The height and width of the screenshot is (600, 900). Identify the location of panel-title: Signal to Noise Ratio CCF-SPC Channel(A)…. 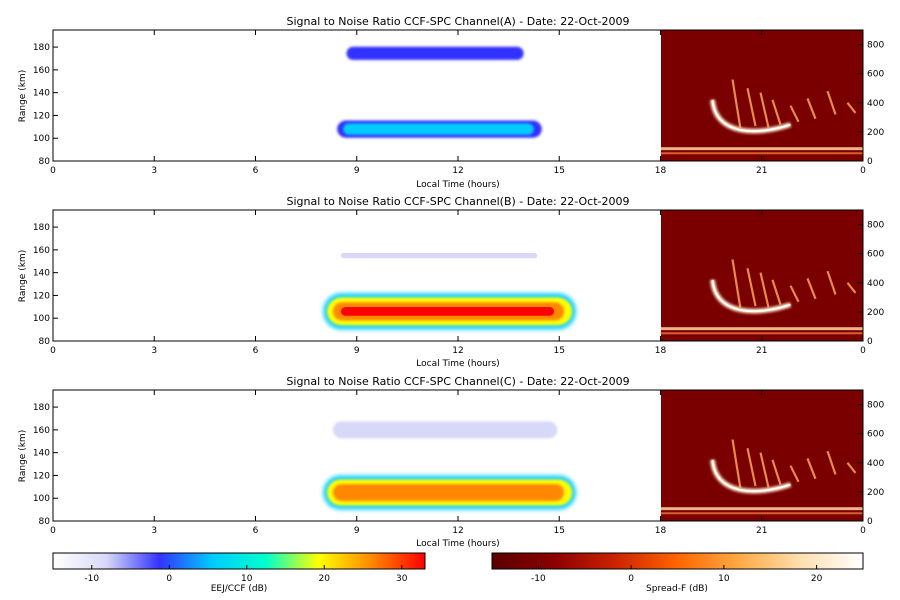
(457, 21).